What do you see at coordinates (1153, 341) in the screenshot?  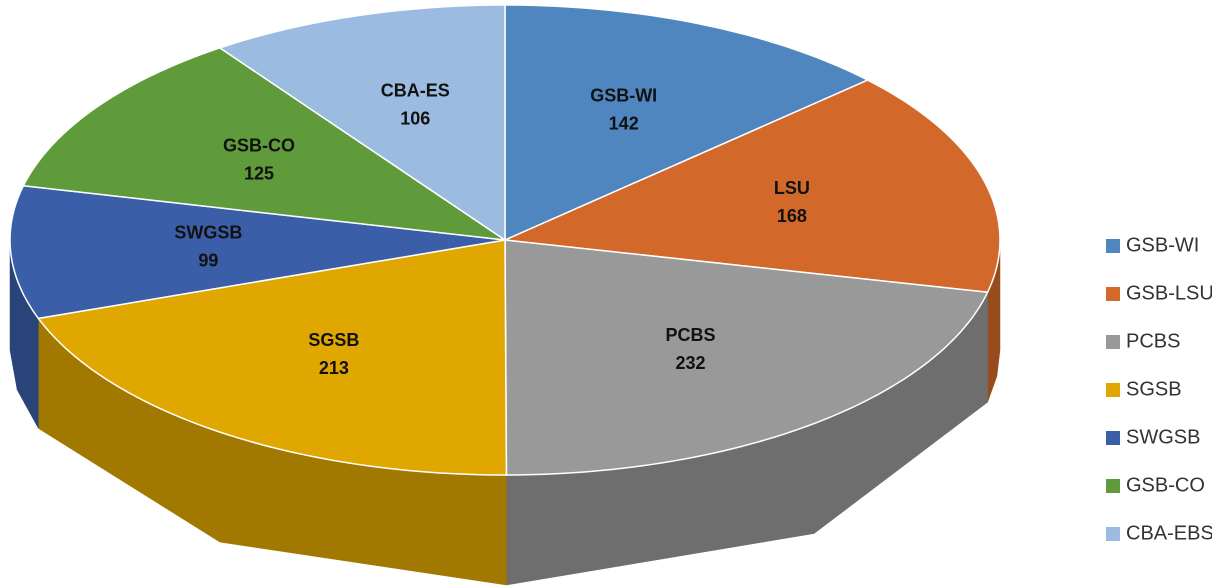 I see `legend-label: PCBS` at bounding box center [1153, 341].